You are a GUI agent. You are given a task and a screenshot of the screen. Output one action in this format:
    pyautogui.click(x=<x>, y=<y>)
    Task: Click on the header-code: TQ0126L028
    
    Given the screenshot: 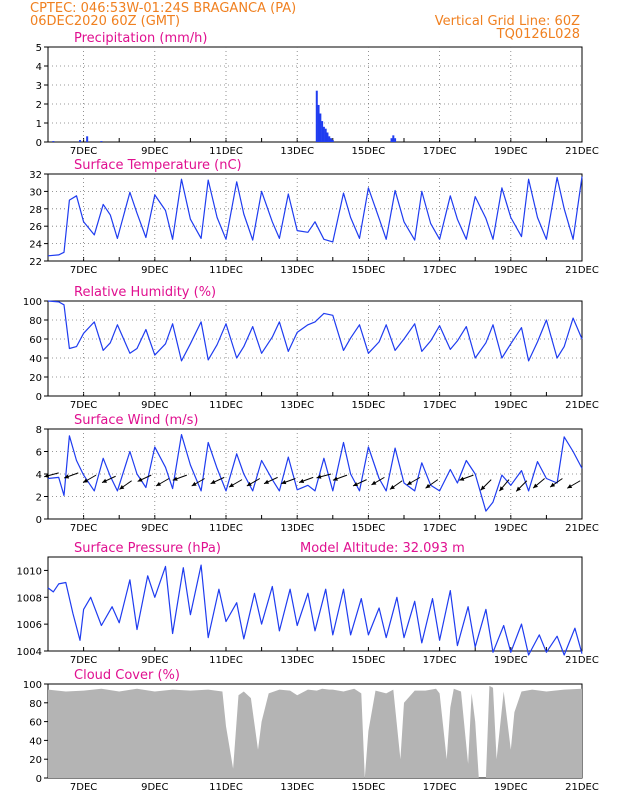 What is the action you would take?
    pyautogui.click(x=538, y=34)
    